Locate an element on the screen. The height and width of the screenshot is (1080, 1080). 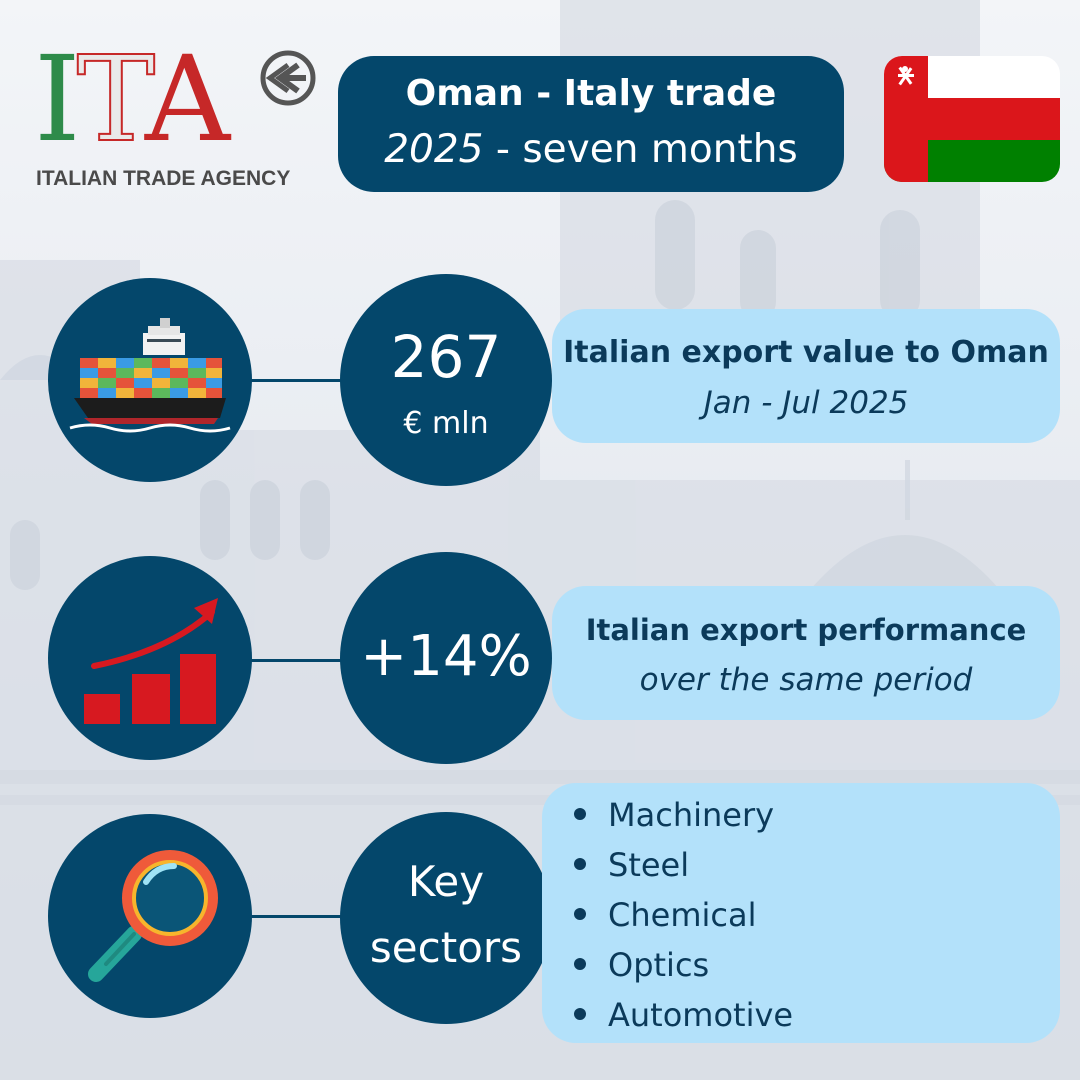
logo-letter-a: A is located at coordinates (187, 99).